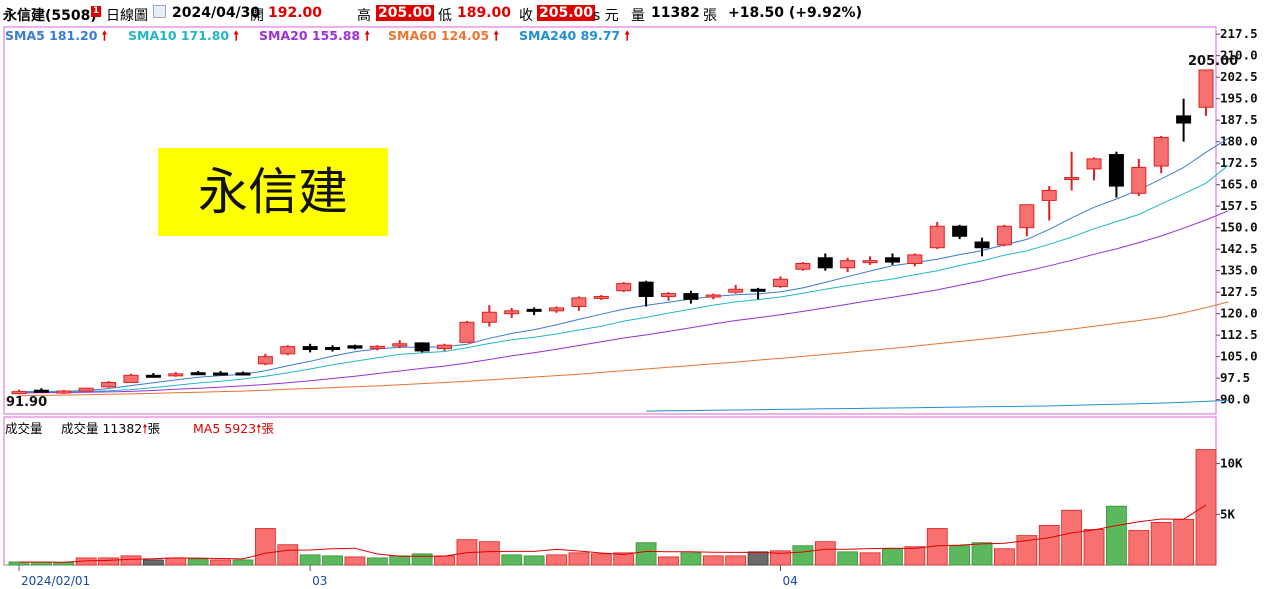 Image resolution: width=1278 pixels, height=589 pixels. I want to click on price-ytick-label: 180.0, so click(1239, 141).